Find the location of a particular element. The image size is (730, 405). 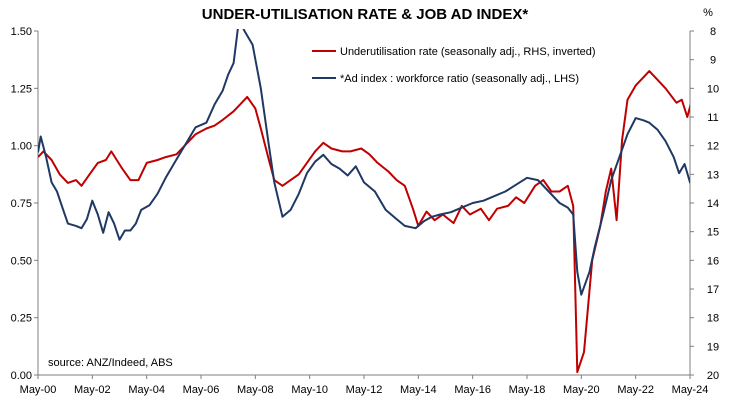

right-tick-label: 12 is located at coordinates (713, 147).